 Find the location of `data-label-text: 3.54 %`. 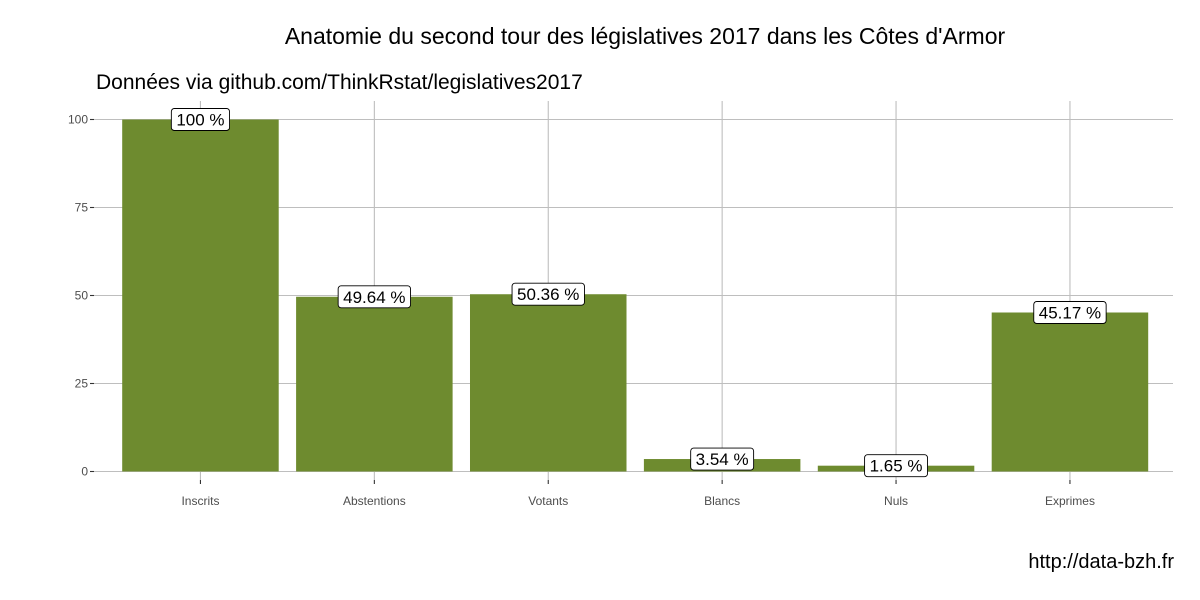

data-label-text: 3.54 % is located at coordinates (722, 459).